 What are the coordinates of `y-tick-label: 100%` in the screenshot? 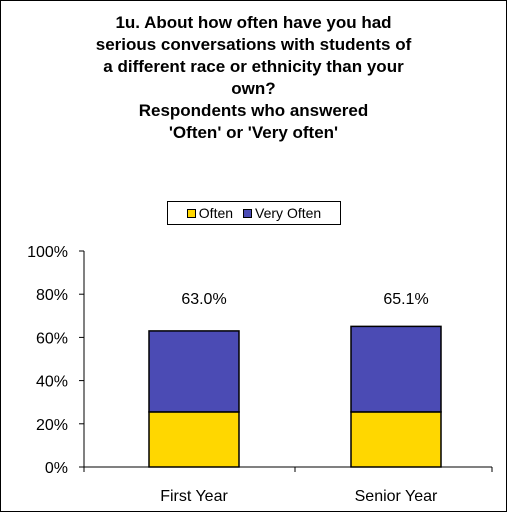 It's located at (47, 252).